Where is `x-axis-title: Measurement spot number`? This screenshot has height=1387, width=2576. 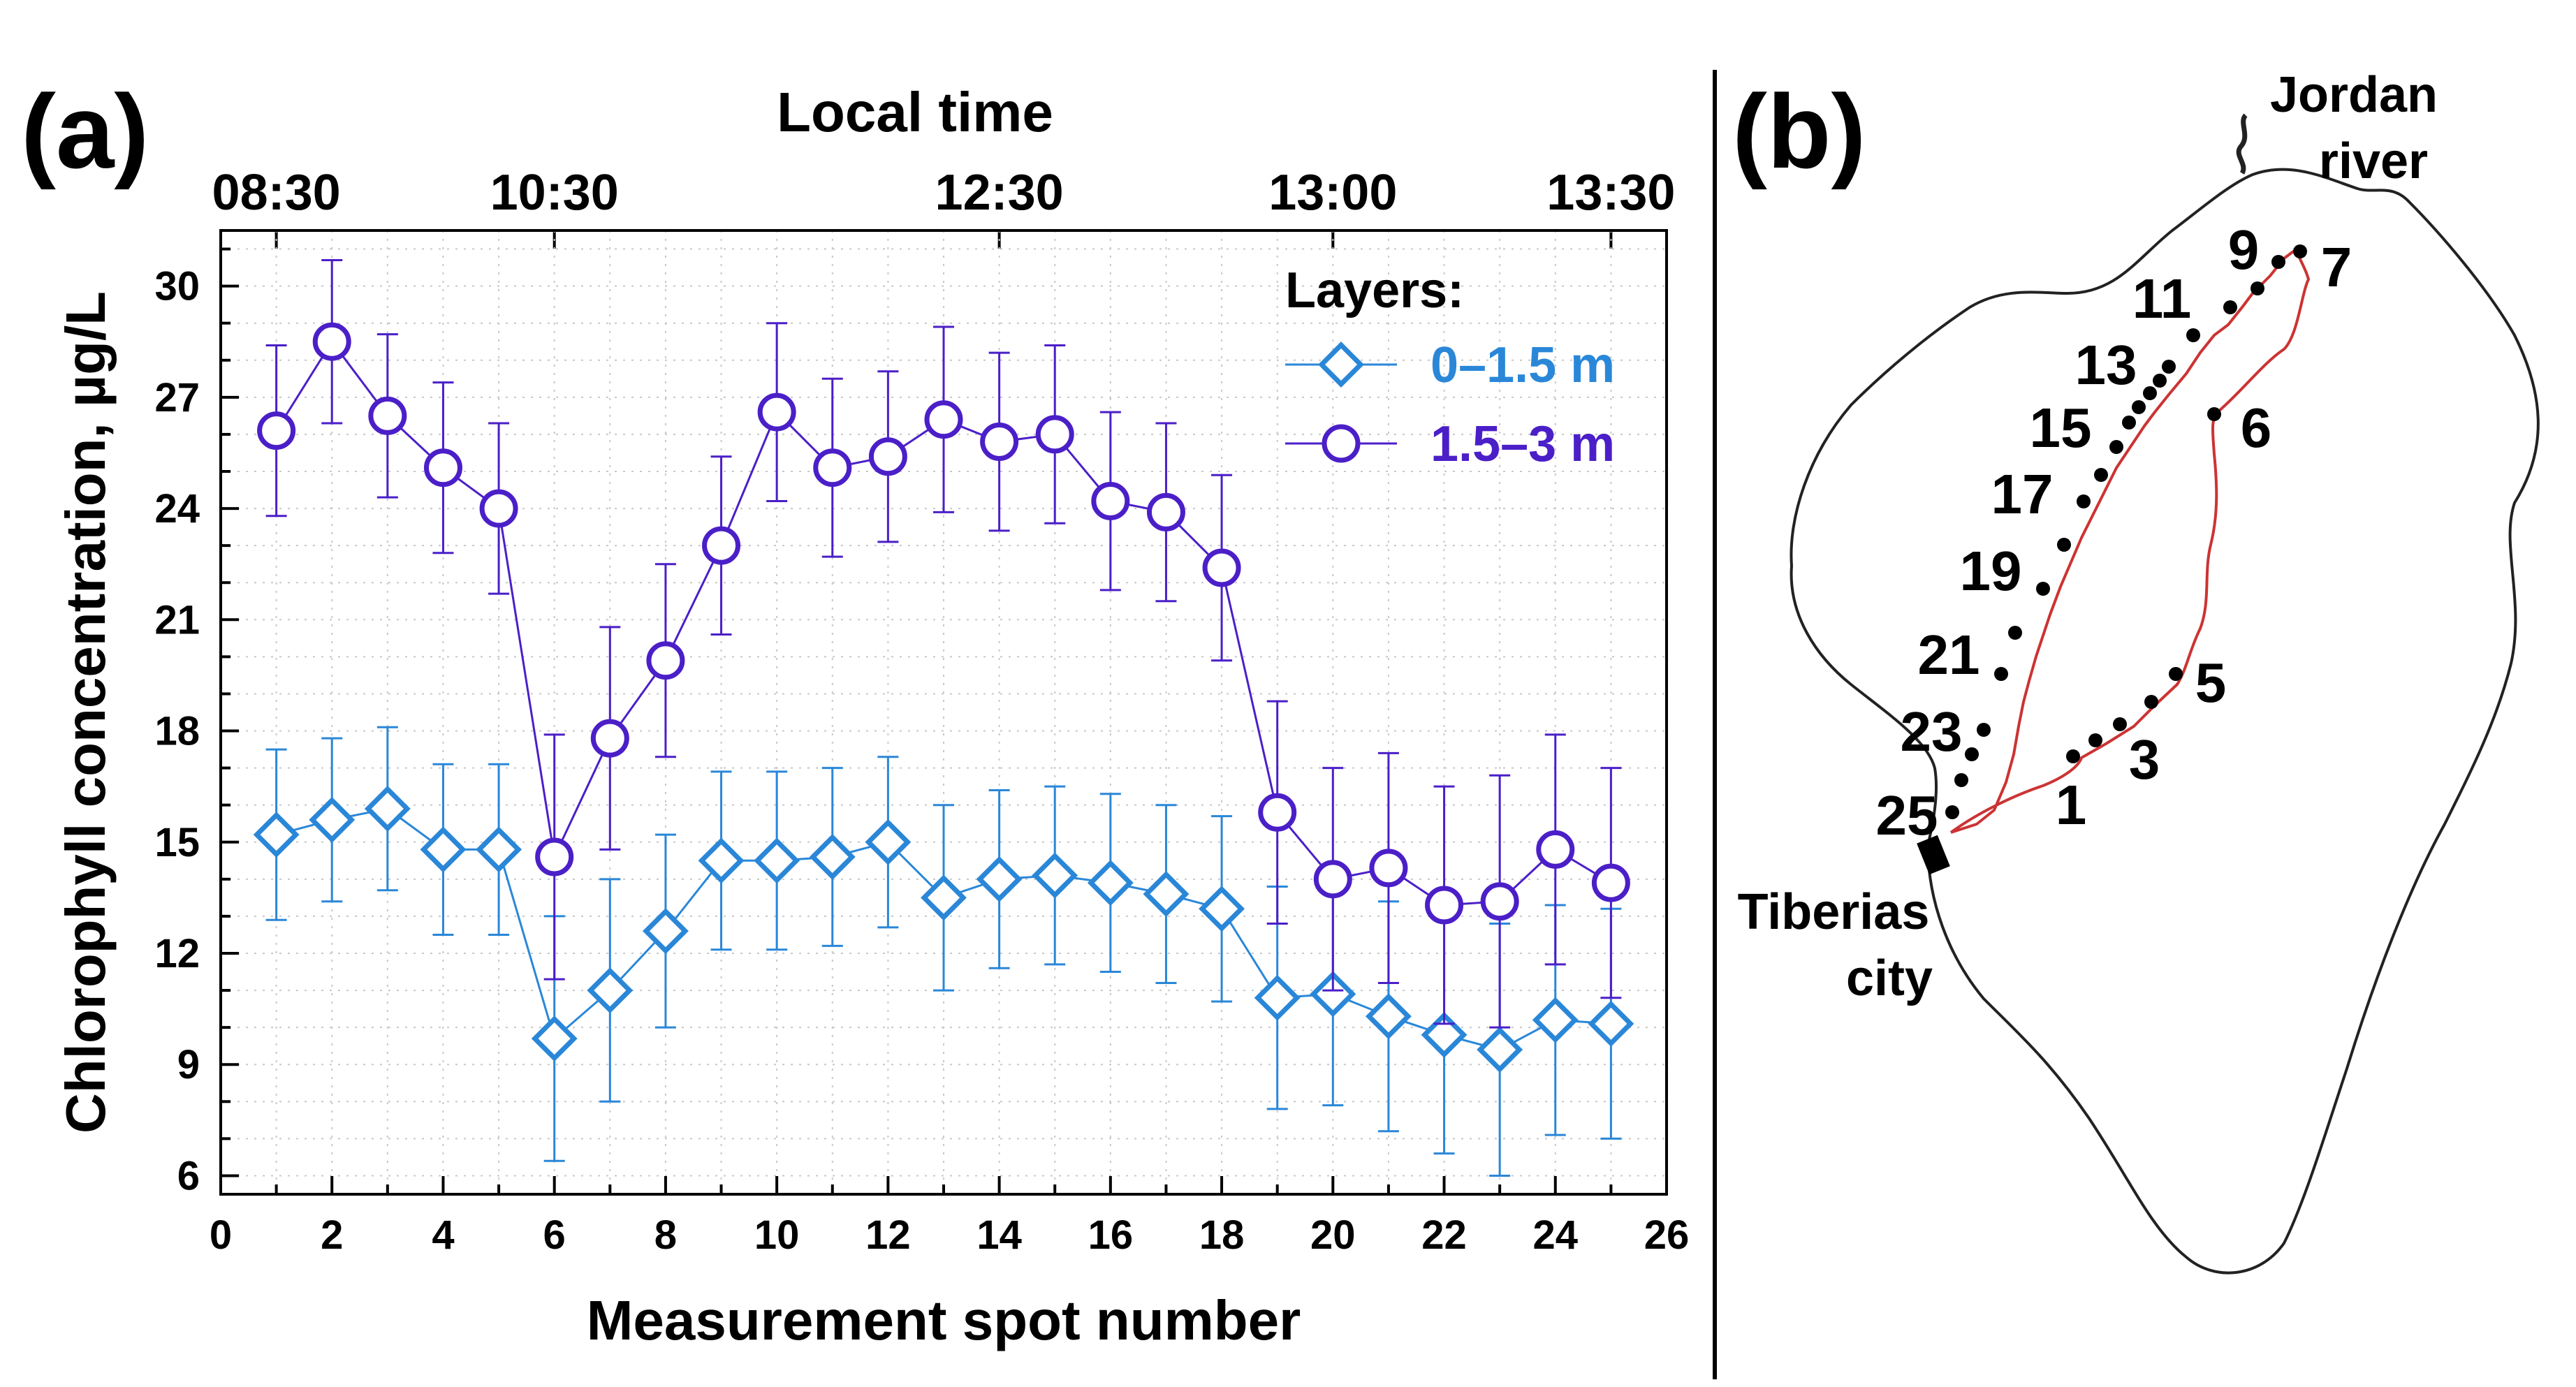
x-axis-title: Measurement spot number is located at coordinates (944, 1320).